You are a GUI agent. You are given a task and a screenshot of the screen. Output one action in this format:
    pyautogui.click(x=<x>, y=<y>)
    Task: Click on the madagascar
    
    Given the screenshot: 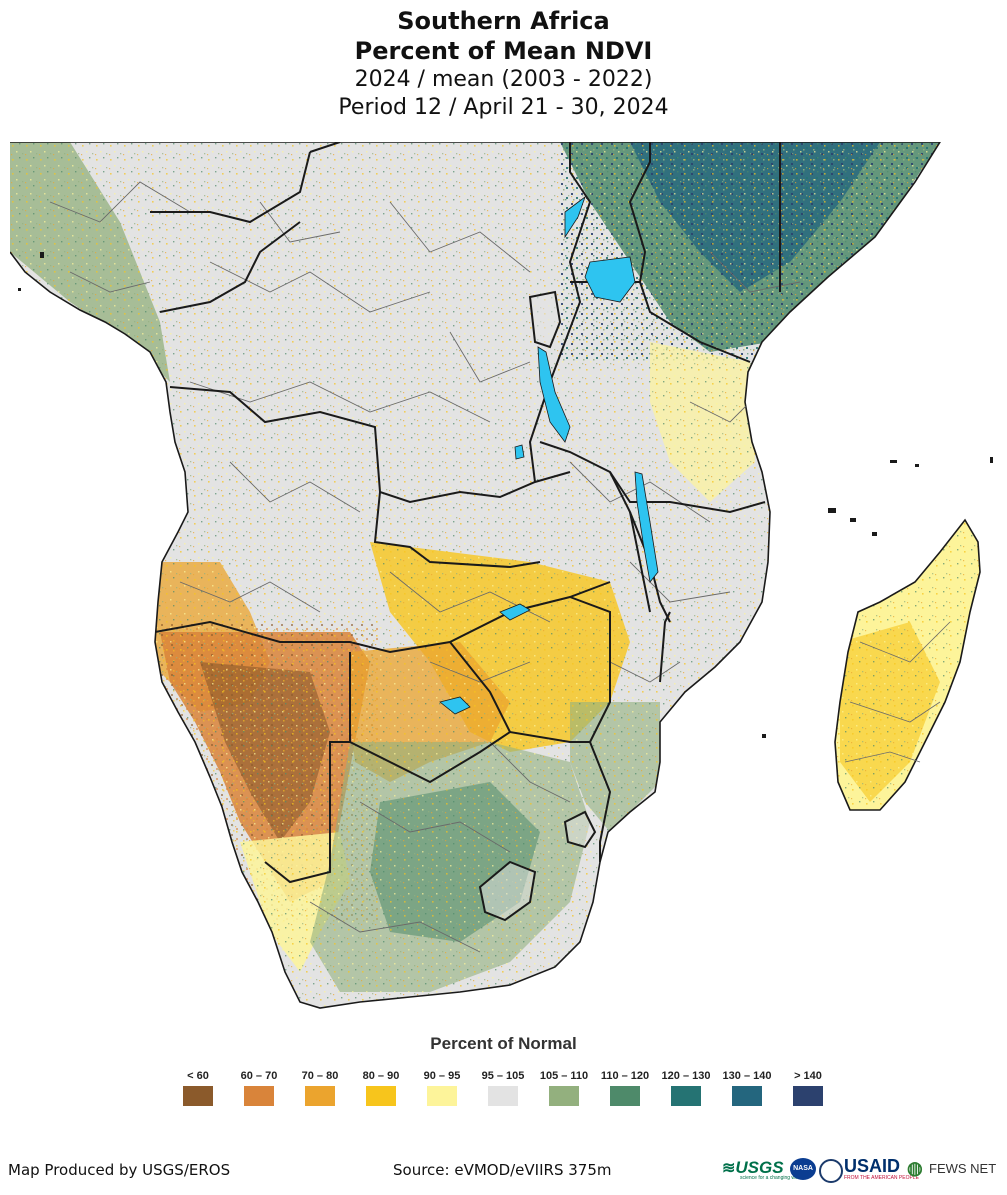 What is the action you would take?
    pyautogui.click(x=907, y=664)
    